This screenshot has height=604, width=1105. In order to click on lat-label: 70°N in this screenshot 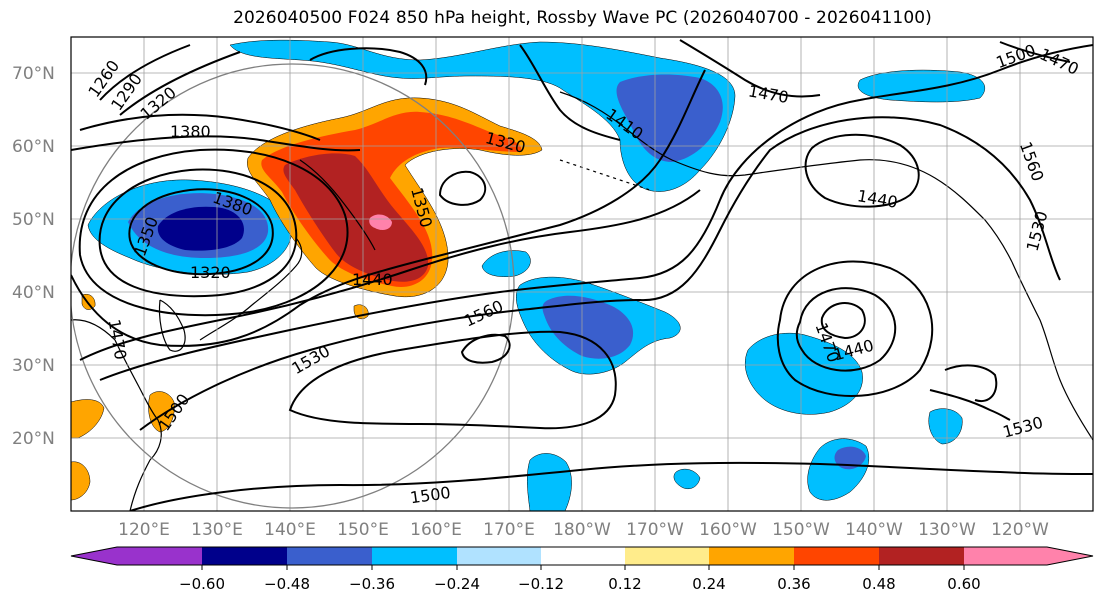, I will do `click(33, 74)`.